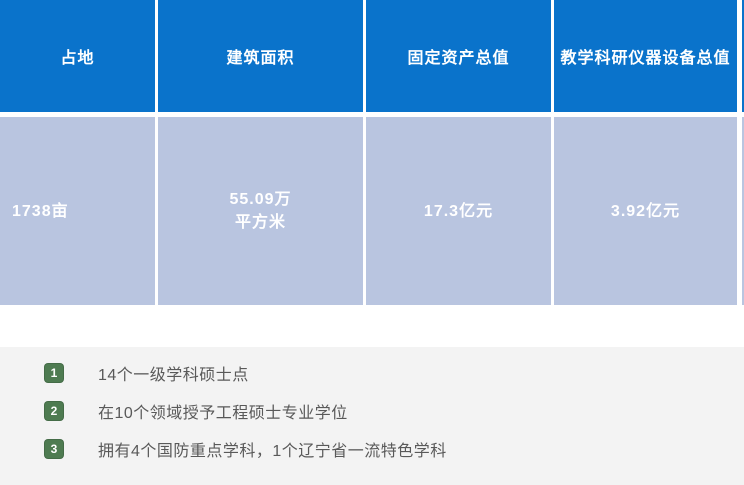 The width and height of the screenshot is (744, 485). I want to click on item-number-badge: 1, so click(54, 373).